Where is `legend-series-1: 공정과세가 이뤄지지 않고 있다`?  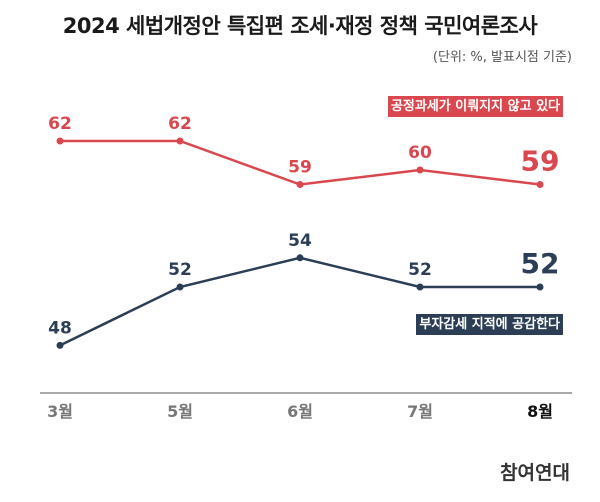
legend-series-1: 공정과세가 이뤄지지 않고 있다 is located at coordinates (475, 106).